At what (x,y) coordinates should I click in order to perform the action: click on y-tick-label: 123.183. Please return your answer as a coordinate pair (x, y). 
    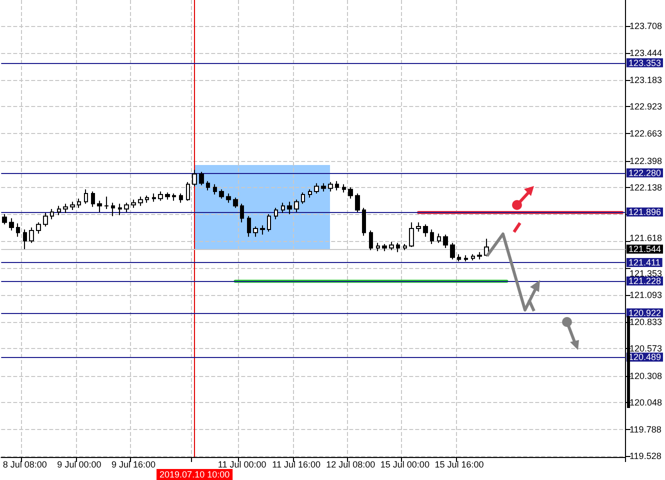
    Looking at the image, I should click on (645, 79).